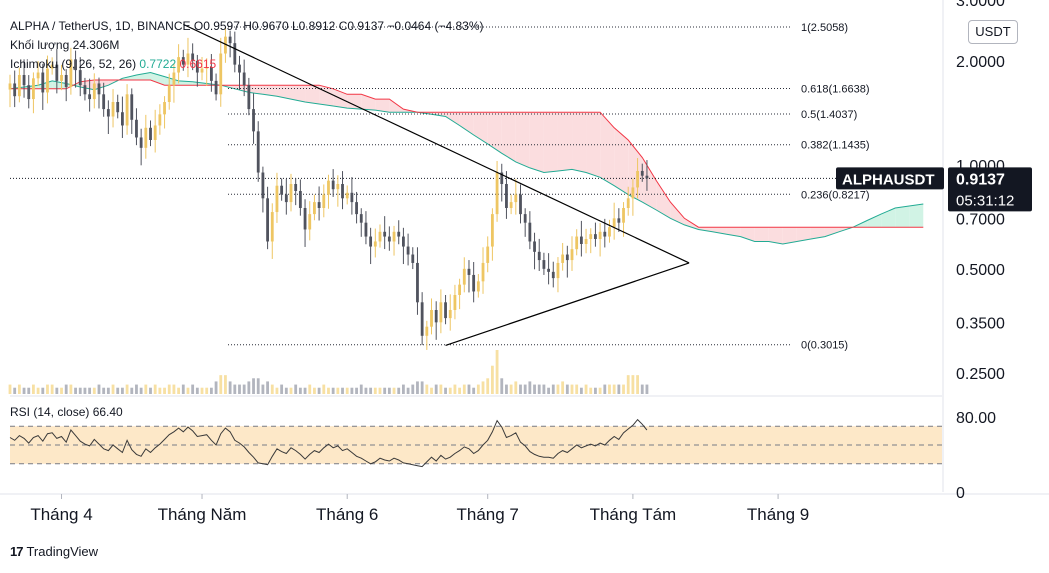  Describe the element at coordinates (64, 45) in the screenshot. I see `volume-legend: Khối lượng 24.306M` at that location.